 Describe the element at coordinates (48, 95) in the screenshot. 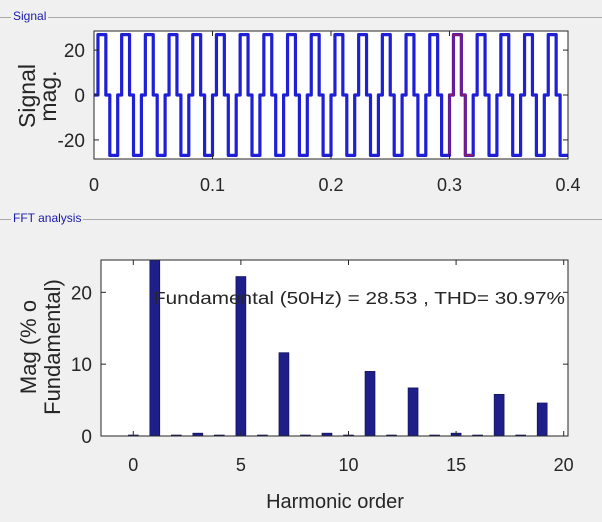

I see `signal-ylabel-line2: mag.` at that location.